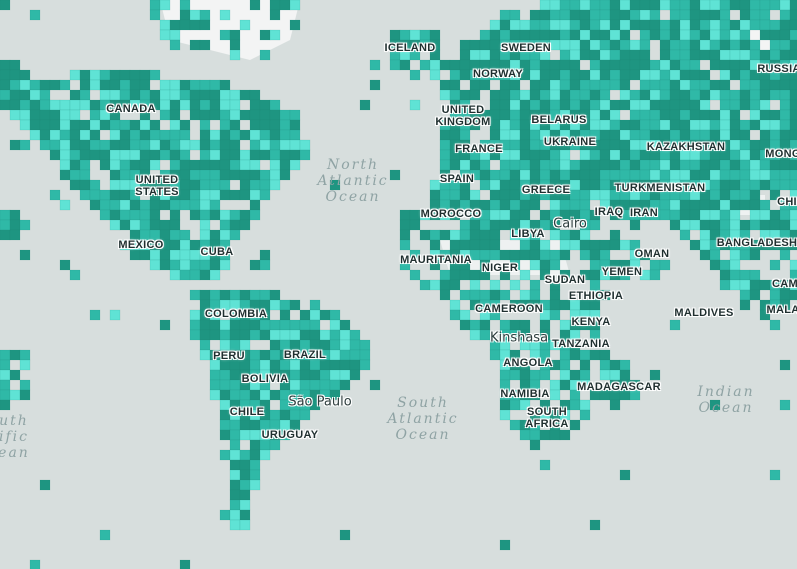 The width and height of the screenshot is (797, 569). What do you see at coordinates (565, 280) in the screenshot?
I see `country-label-sudan: SUDAN` at bounding box center [565, 280].